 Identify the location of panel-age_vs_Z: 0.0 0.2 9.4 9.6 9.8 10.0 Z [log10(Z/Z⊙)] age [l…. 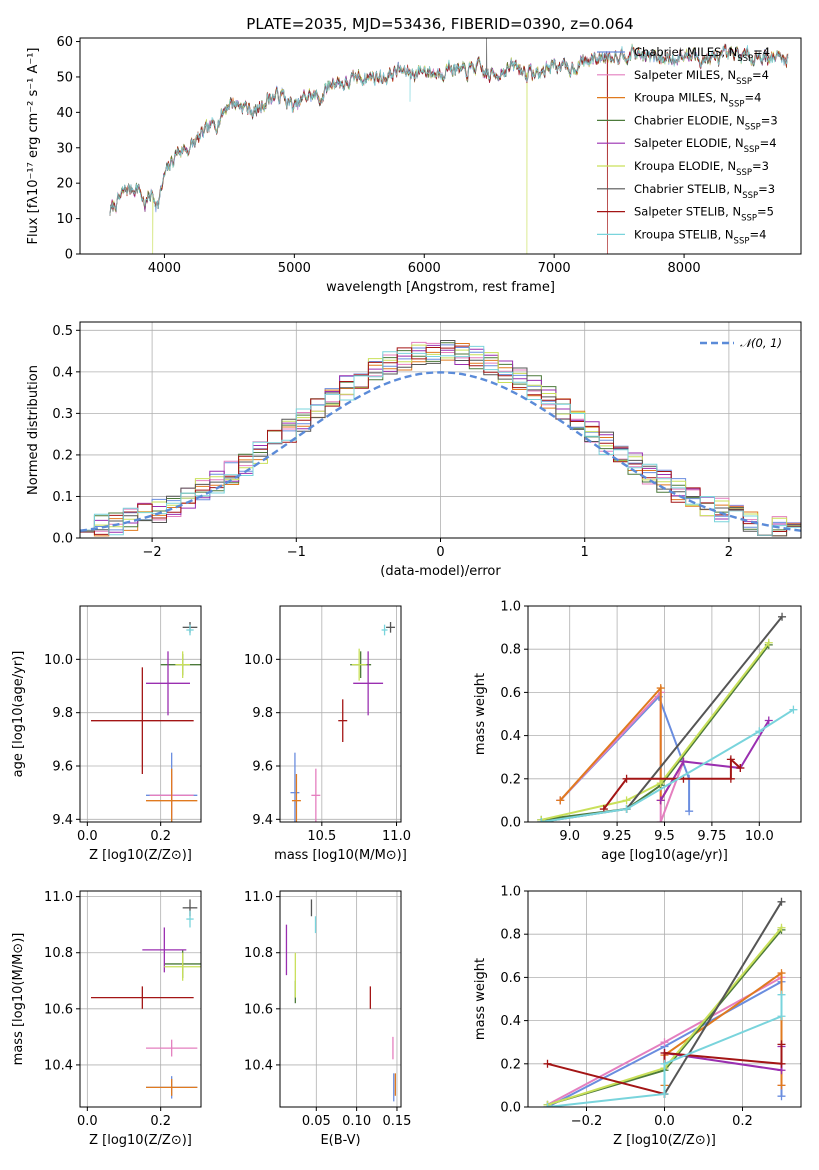
(106, 734).